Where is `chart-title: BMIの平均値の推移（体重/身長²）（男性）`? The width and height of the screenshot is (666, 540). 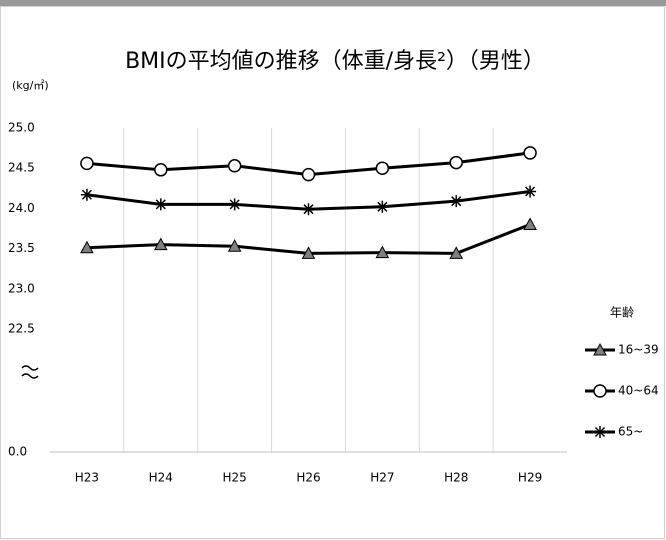
chart-title: BMIの平均値の推移（体重/身長²）（男性） is located at coordinates (335, 61).